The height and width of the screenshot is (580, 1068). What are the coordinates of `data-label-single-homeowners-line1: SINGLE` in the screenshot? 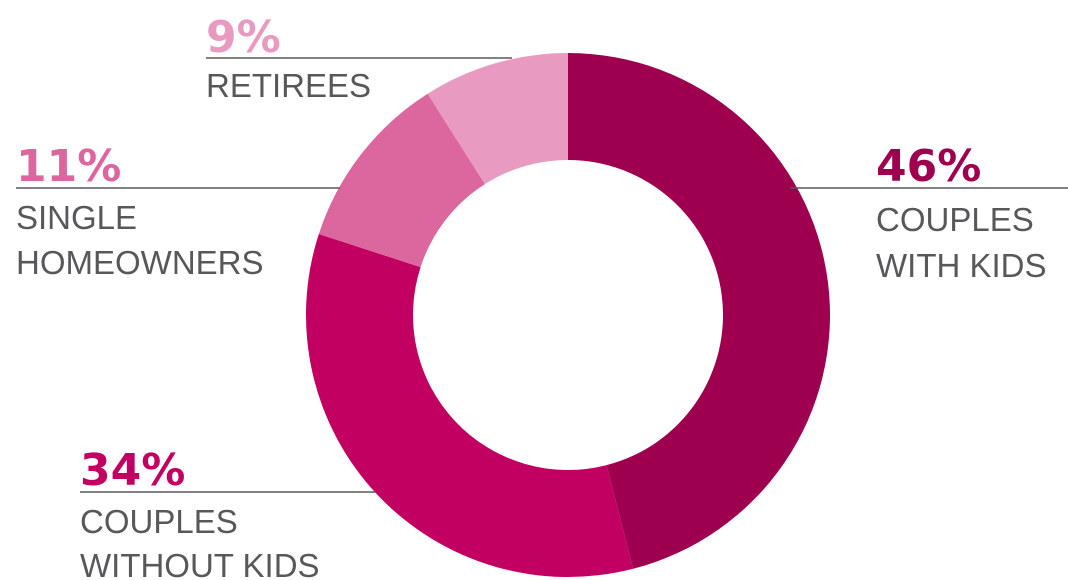 It's located at (76, 217).